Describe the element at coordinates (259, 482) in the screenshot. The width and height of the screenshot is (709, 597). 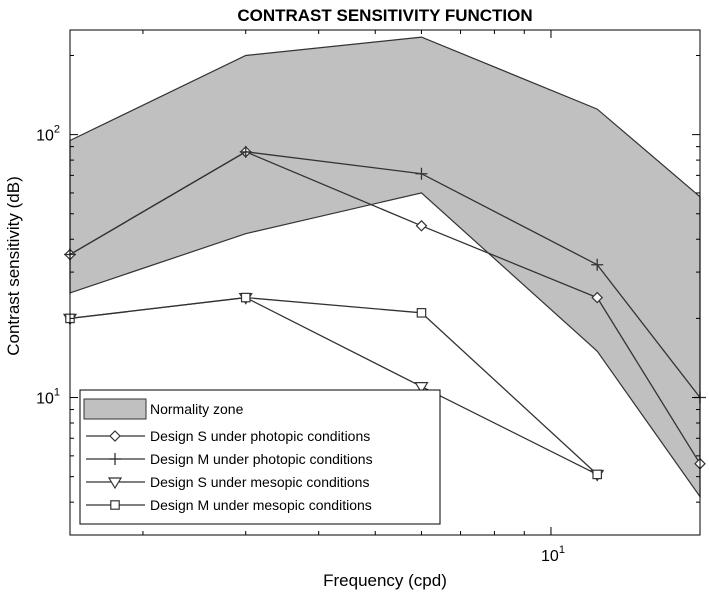
I see `legend-label-design-s-mesopic: Design S under mesopic conditions` at that location.